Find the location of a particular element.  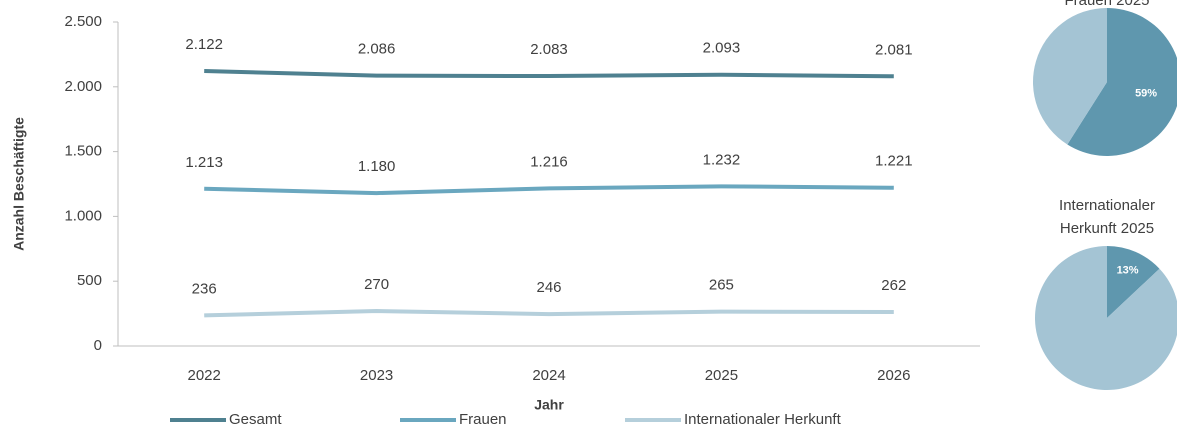

data-label: 2.122 is located at coordinates (204, 44).